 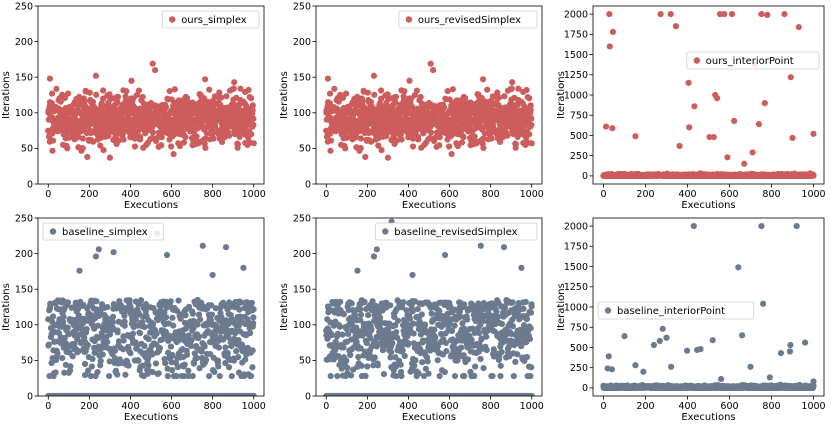 I want to click on legend-box, so click(x=210, y=19).